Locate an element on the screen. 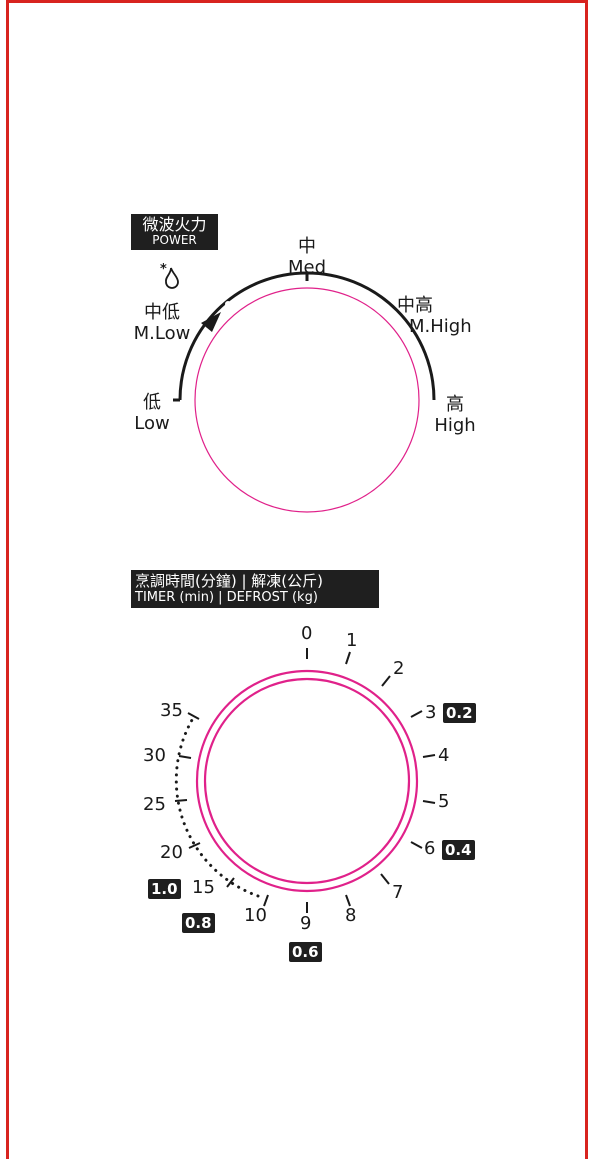 The width and height of the screenshot is (594, 1159). power-label-med: 中 Med is located at coordinates (307, 257).